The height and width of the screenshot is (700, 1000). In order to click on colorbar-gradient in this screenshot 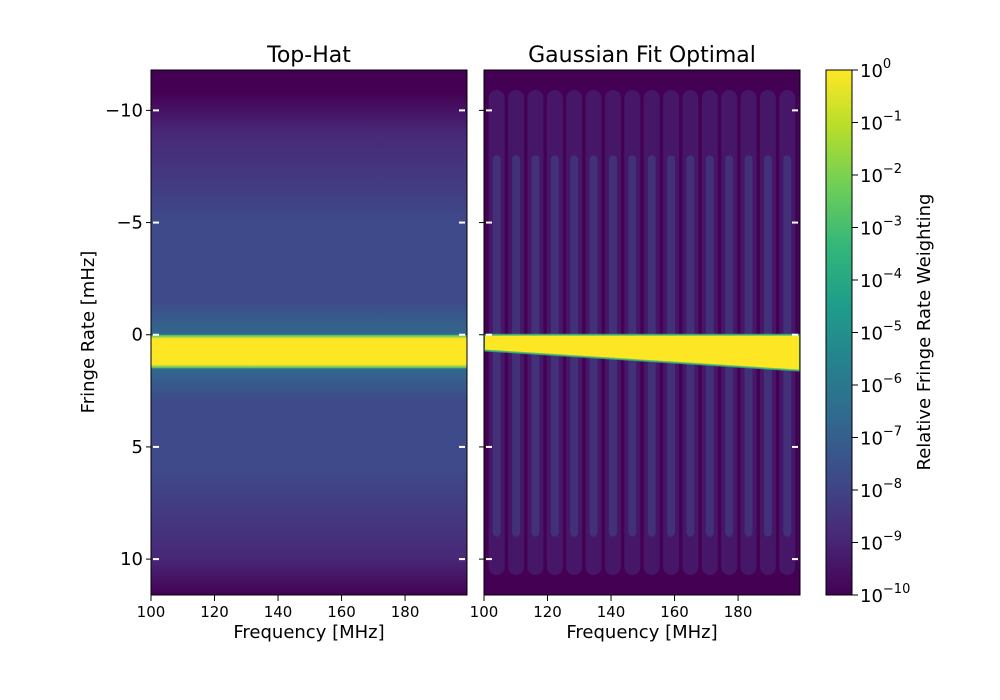, I will do `click(839, 332)`.